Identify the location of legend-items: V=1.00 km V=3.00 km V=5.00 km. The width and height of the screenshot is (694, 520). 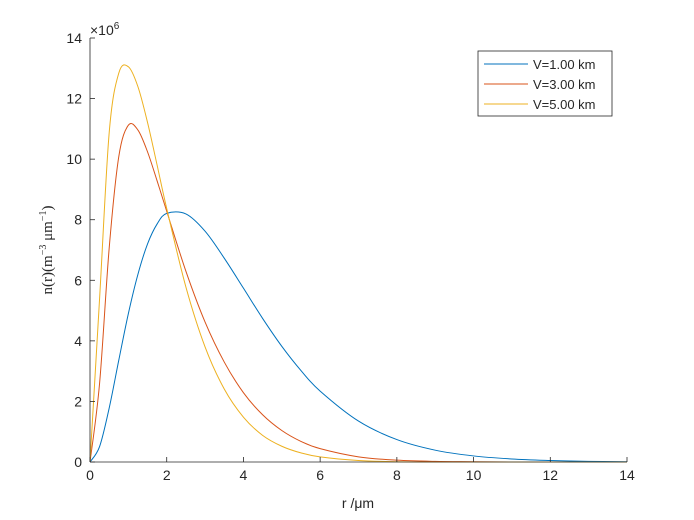
(540, 84).